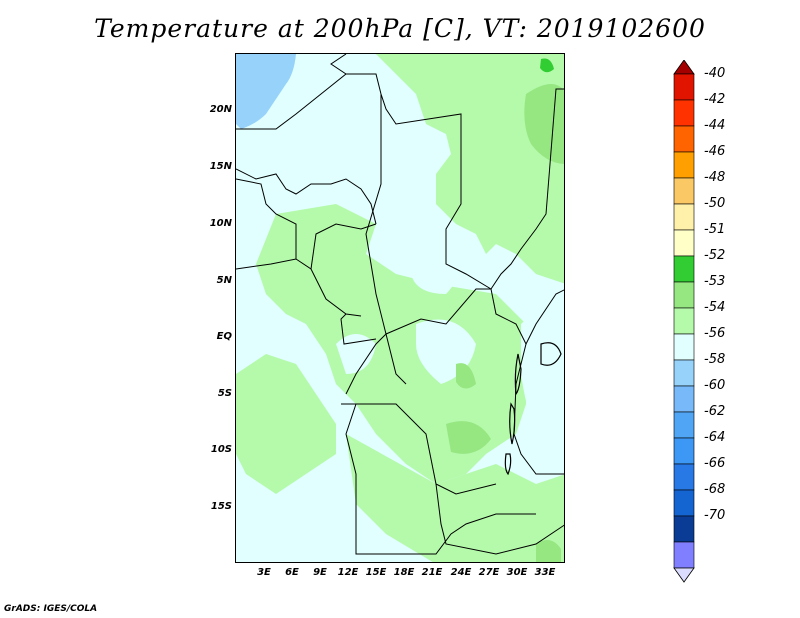 The width and height of the screenshot is (800, 618). What do you see at coordinates (220, 166) in the screenshot?
I see `lat-label-15n: 15N` at bounding box center [220, 166].